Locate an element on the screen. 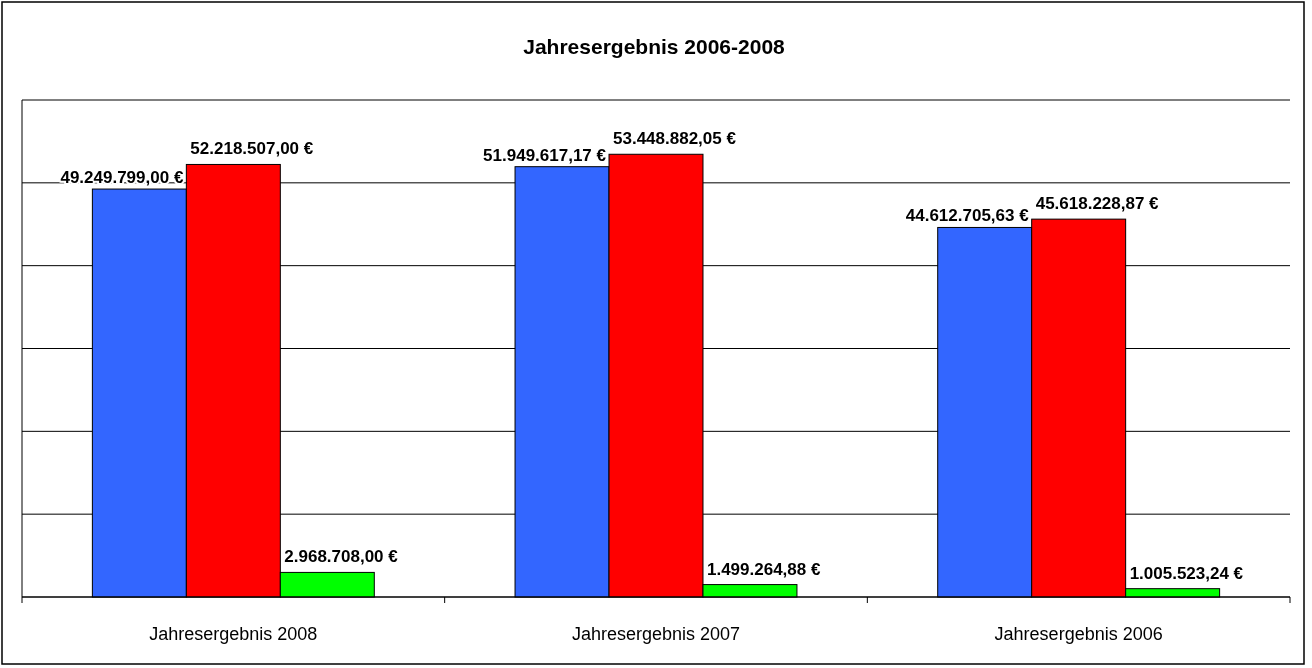  data-label: 2.968.708,00 € is located at coordinates (341, 557).